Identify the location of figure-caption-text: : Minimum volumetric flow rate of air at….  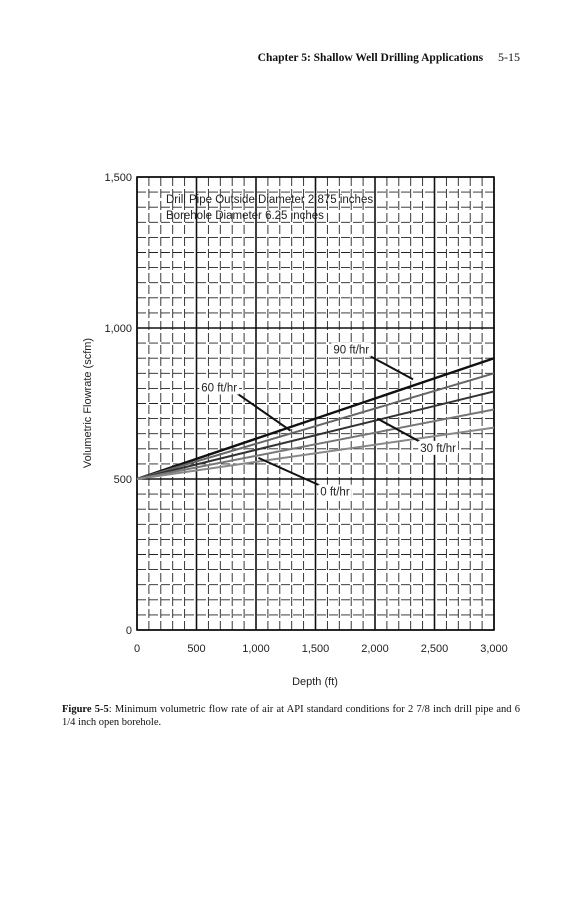
(291, 716).